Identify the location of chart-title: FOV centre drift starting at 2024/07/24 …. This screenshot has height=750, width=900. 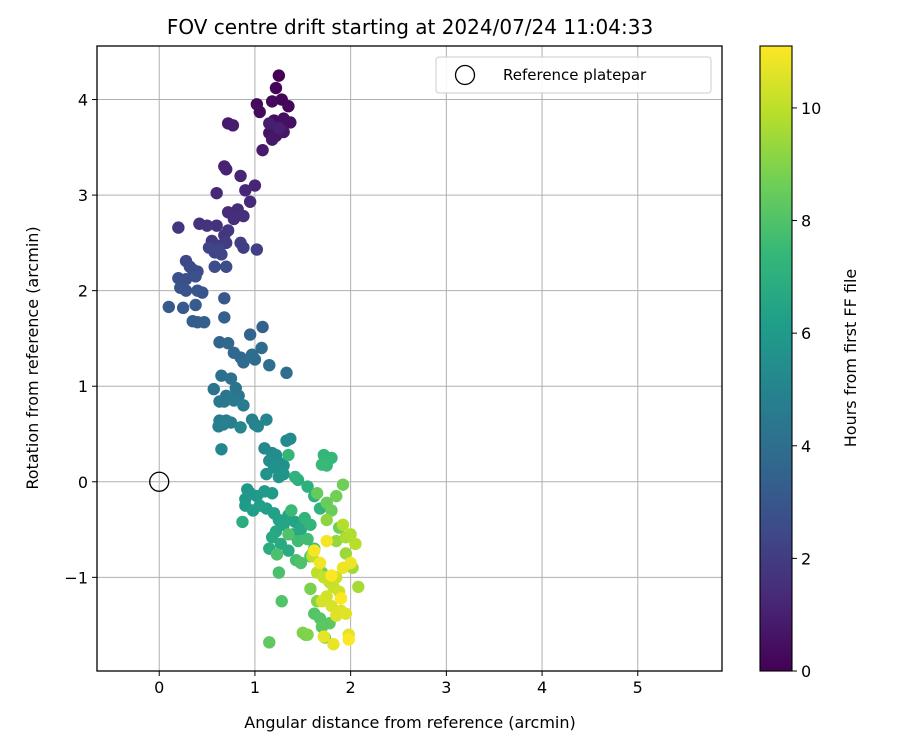
(410, 27).